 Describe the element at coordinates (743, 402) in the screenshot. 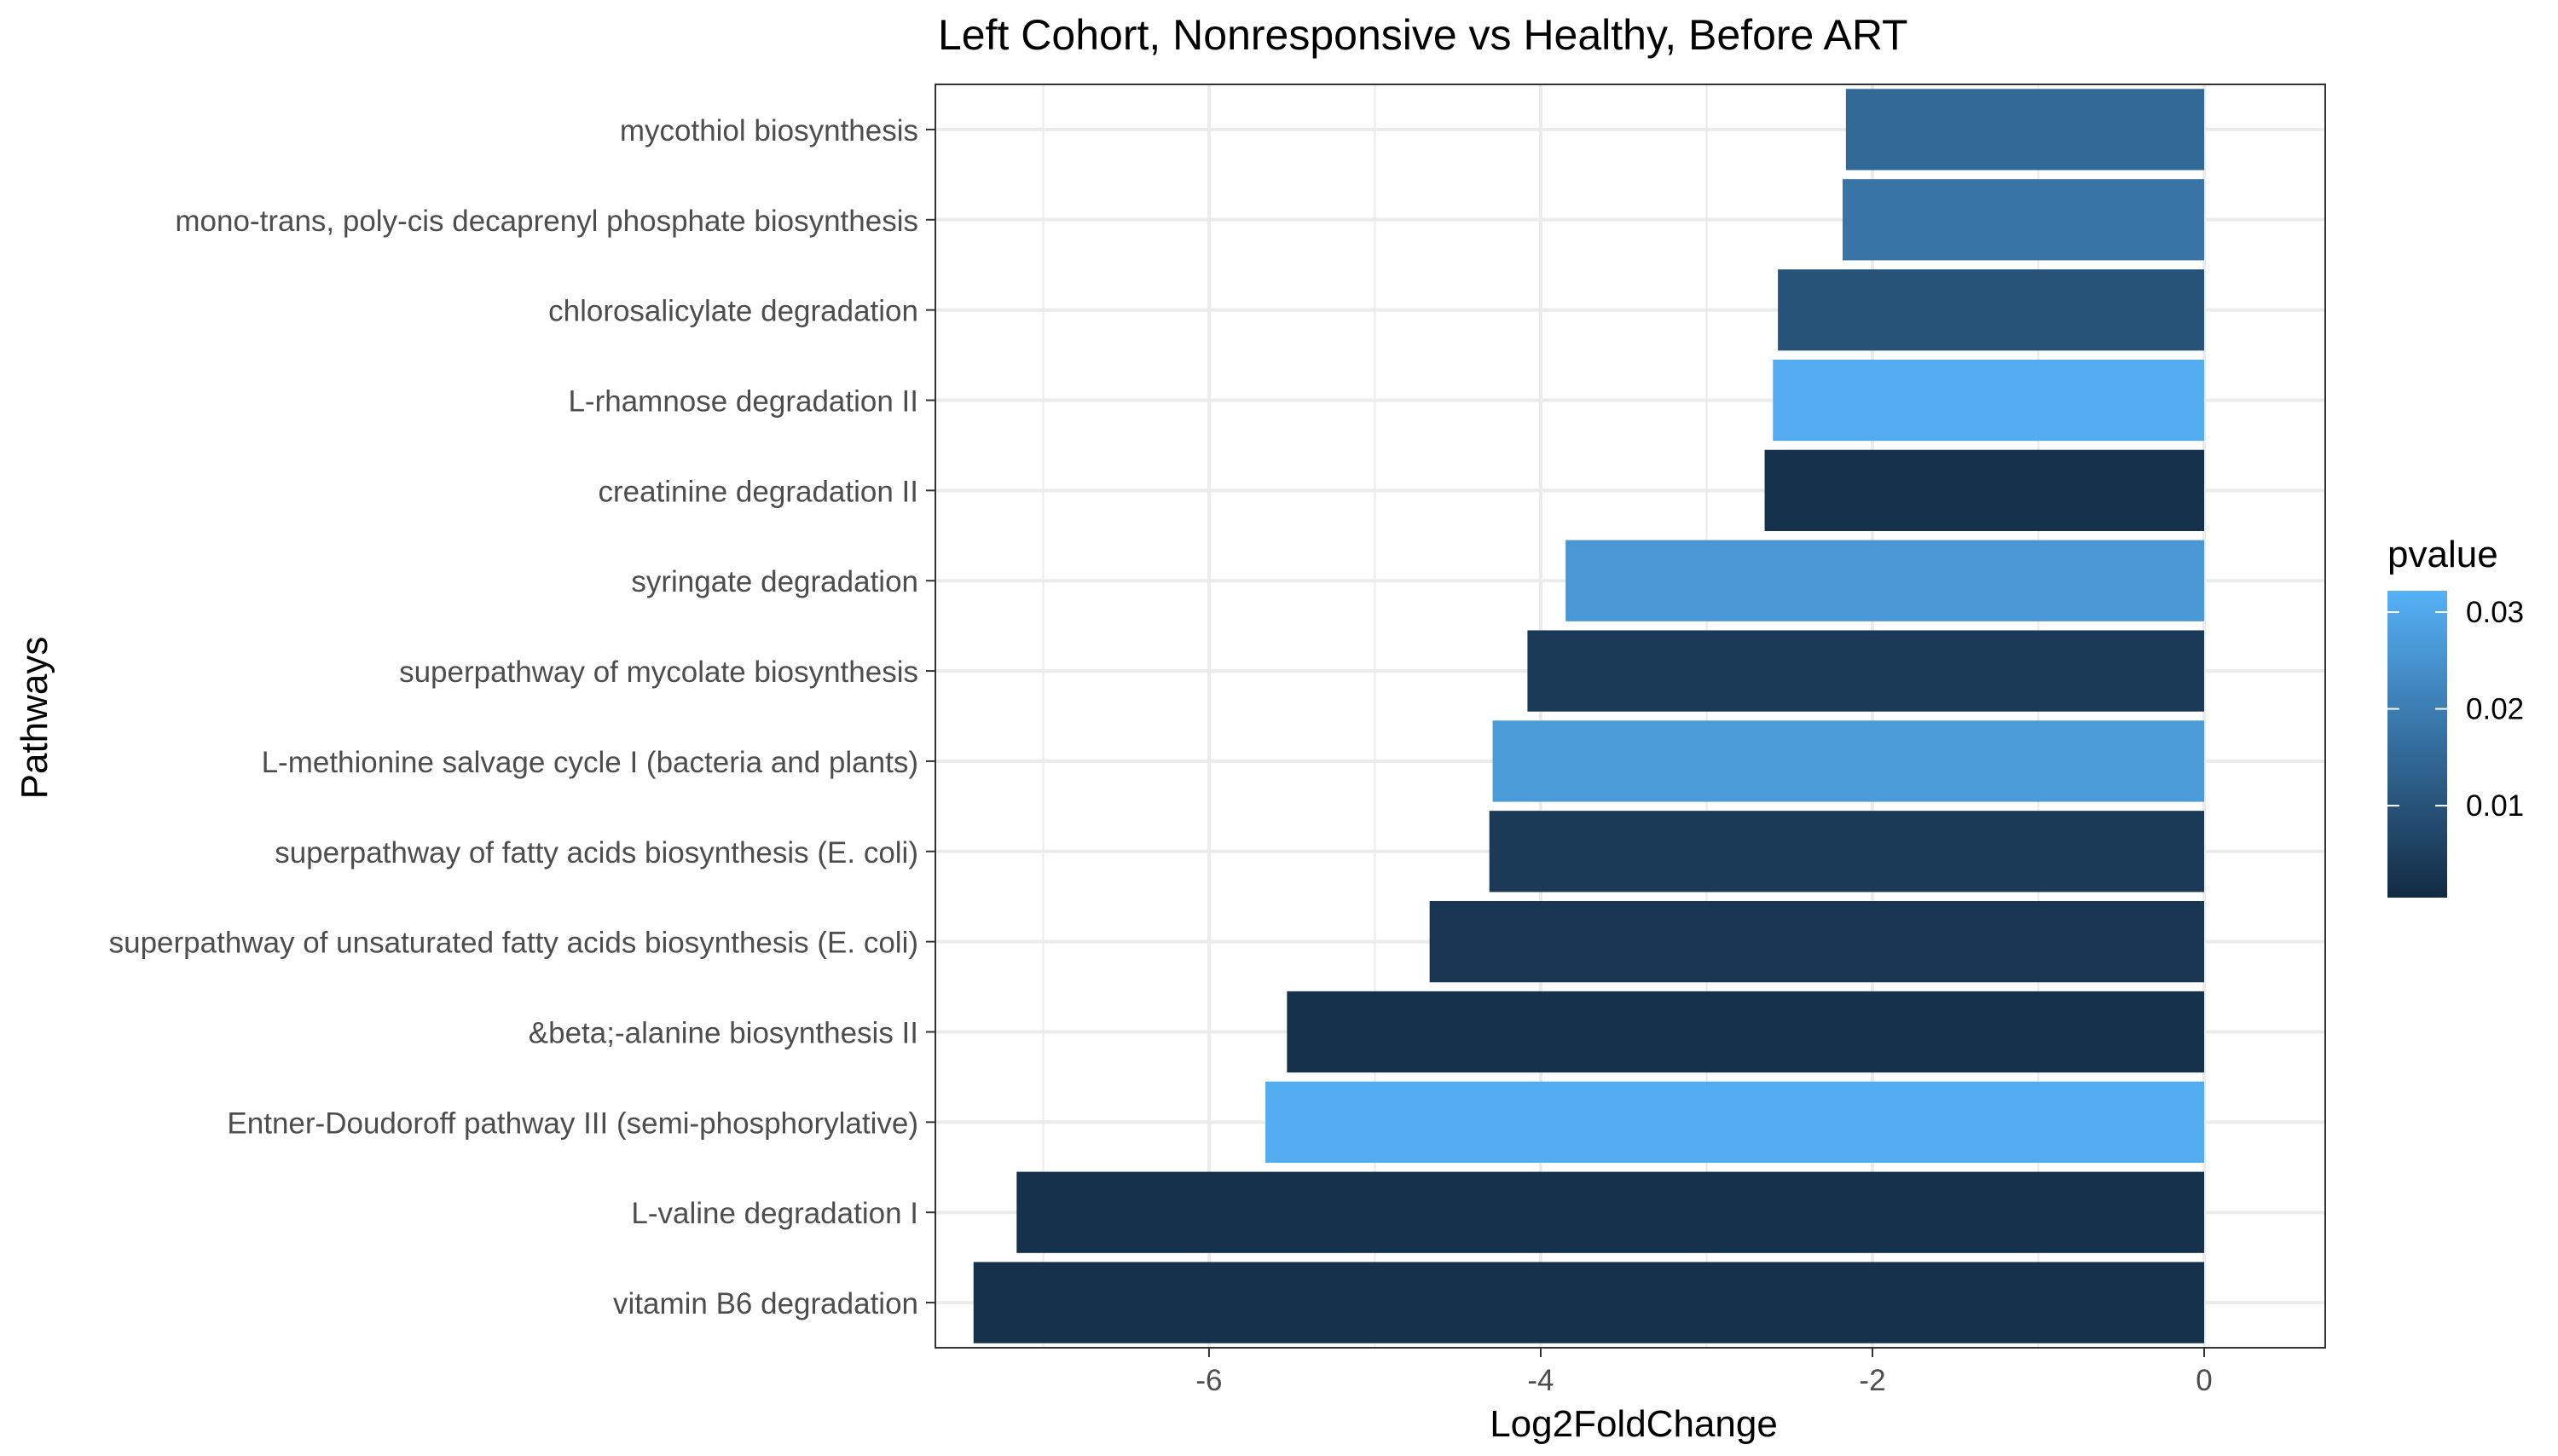

I see `y-tick-label: L-rhamnose degradation II` at that location.